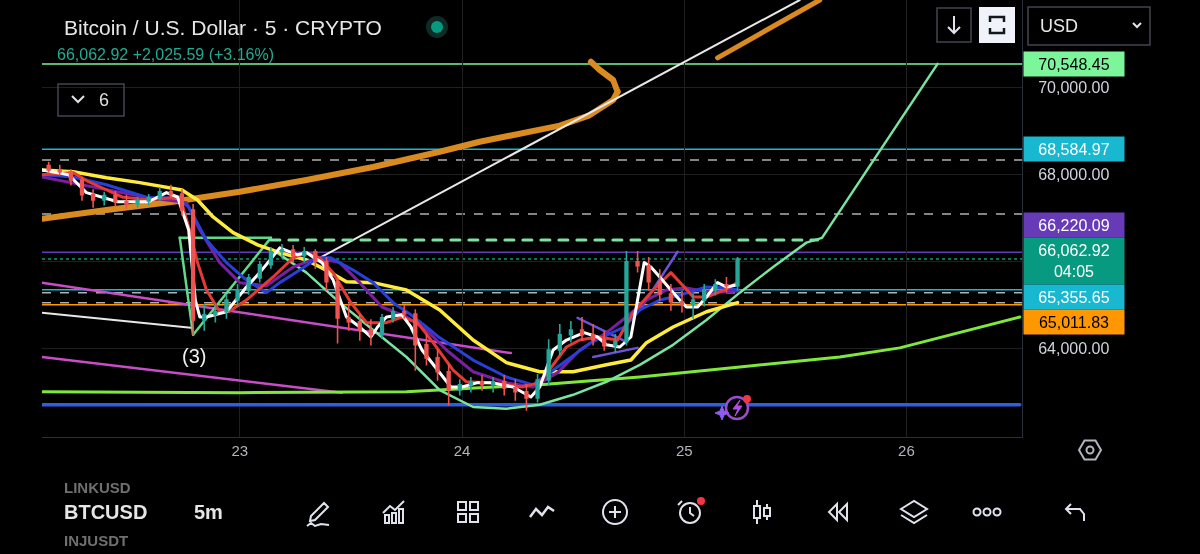 The height and width of the screenshot is (554, 1200). What do you see at coordinates (97, 487) in the screenshot?
I see `text: LINKUSD` at bounding box center [97, 487].